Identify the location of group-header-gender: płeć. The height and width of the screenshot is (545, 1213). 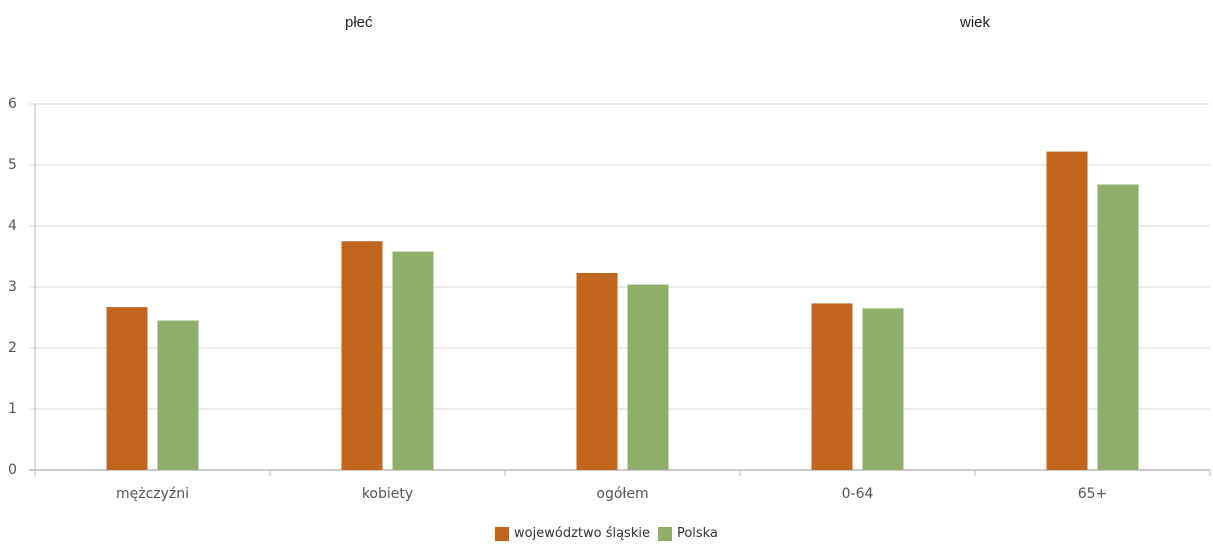
(359, 22).